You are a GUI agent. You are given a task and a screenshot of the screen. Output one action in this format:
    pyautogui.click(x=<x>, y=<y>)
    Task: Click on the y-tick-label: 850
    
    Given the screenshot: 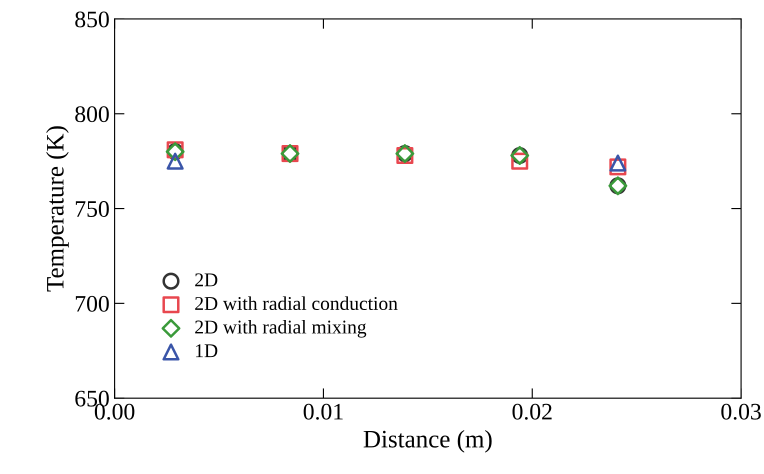 What is the action you would take?
    pyautogui.click(x=92, y=19)
    